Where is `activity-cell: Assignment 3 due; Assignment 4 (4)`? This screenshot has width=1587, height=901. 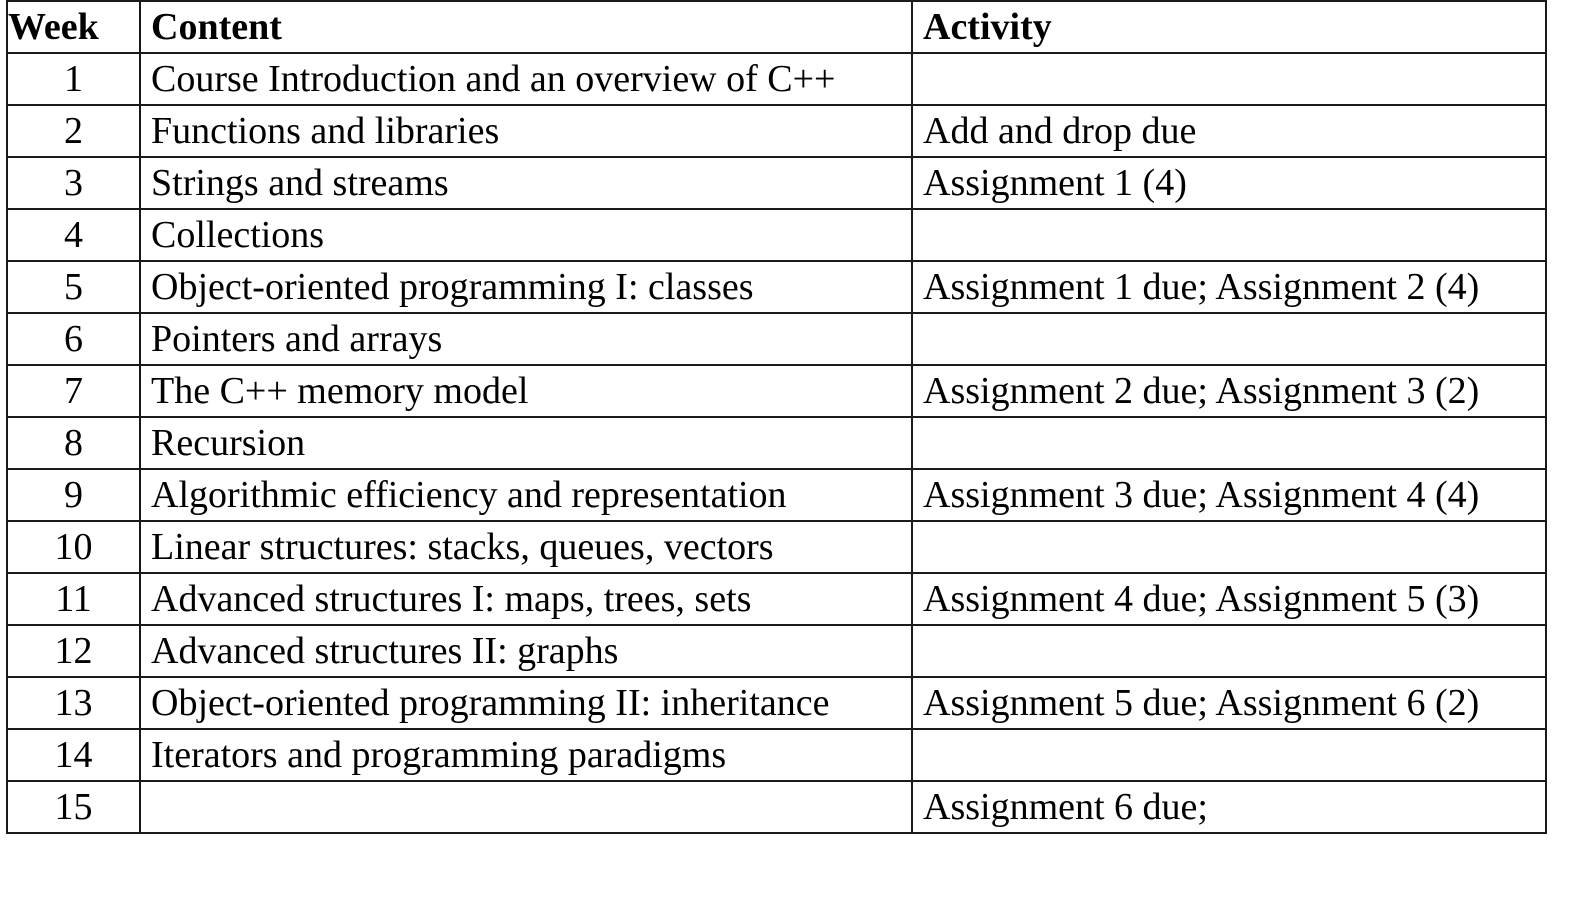 activity-cell: Assignment 3 due; Assignment 4 (4) is located at coordinates (1229, 495).